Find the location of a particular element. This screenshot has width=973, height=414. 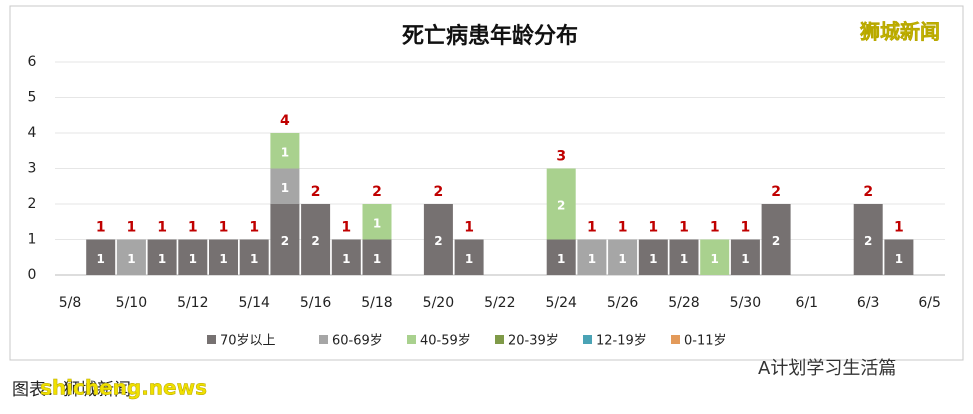

legend-label: 20-39岁 is located at coordinates (533, 341).